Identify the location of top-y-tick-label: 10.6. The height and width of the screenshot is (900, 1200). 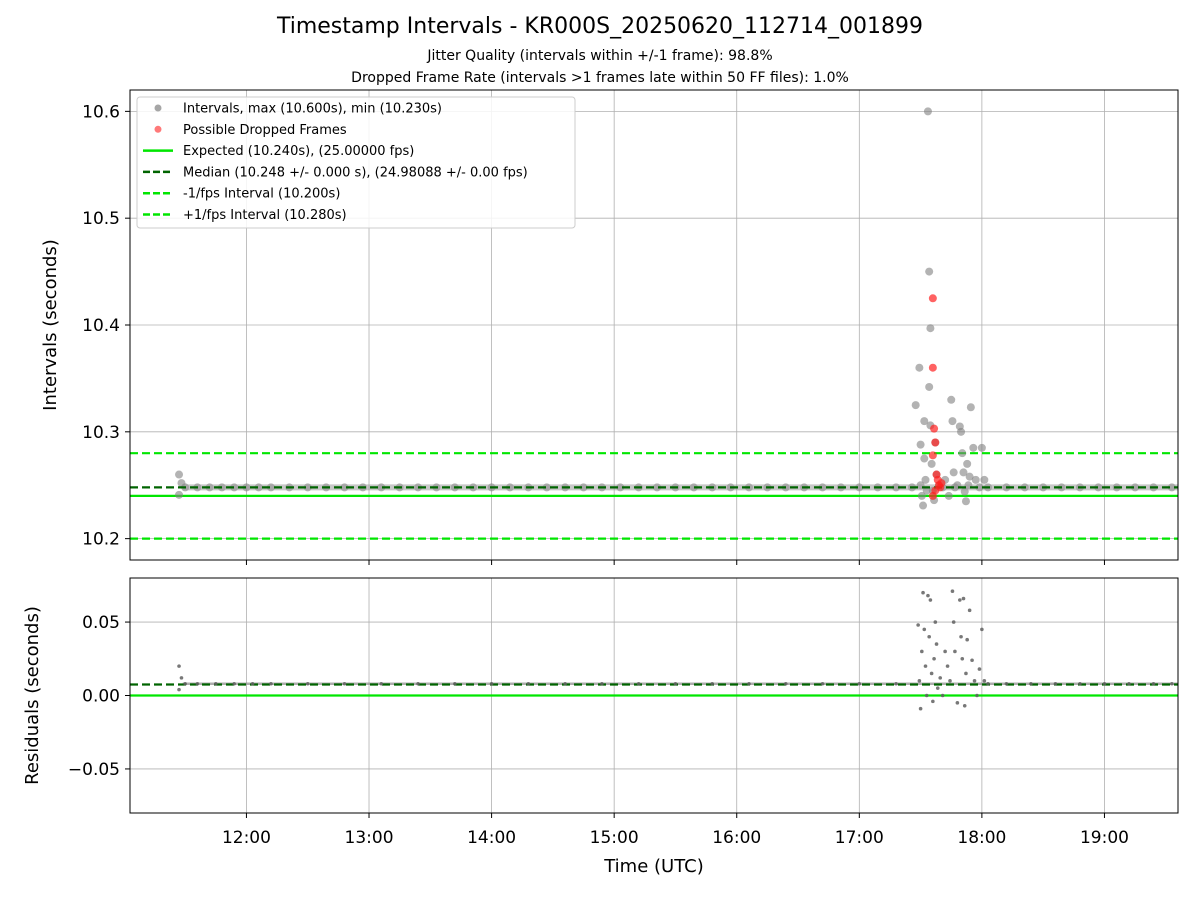
(101, 112).